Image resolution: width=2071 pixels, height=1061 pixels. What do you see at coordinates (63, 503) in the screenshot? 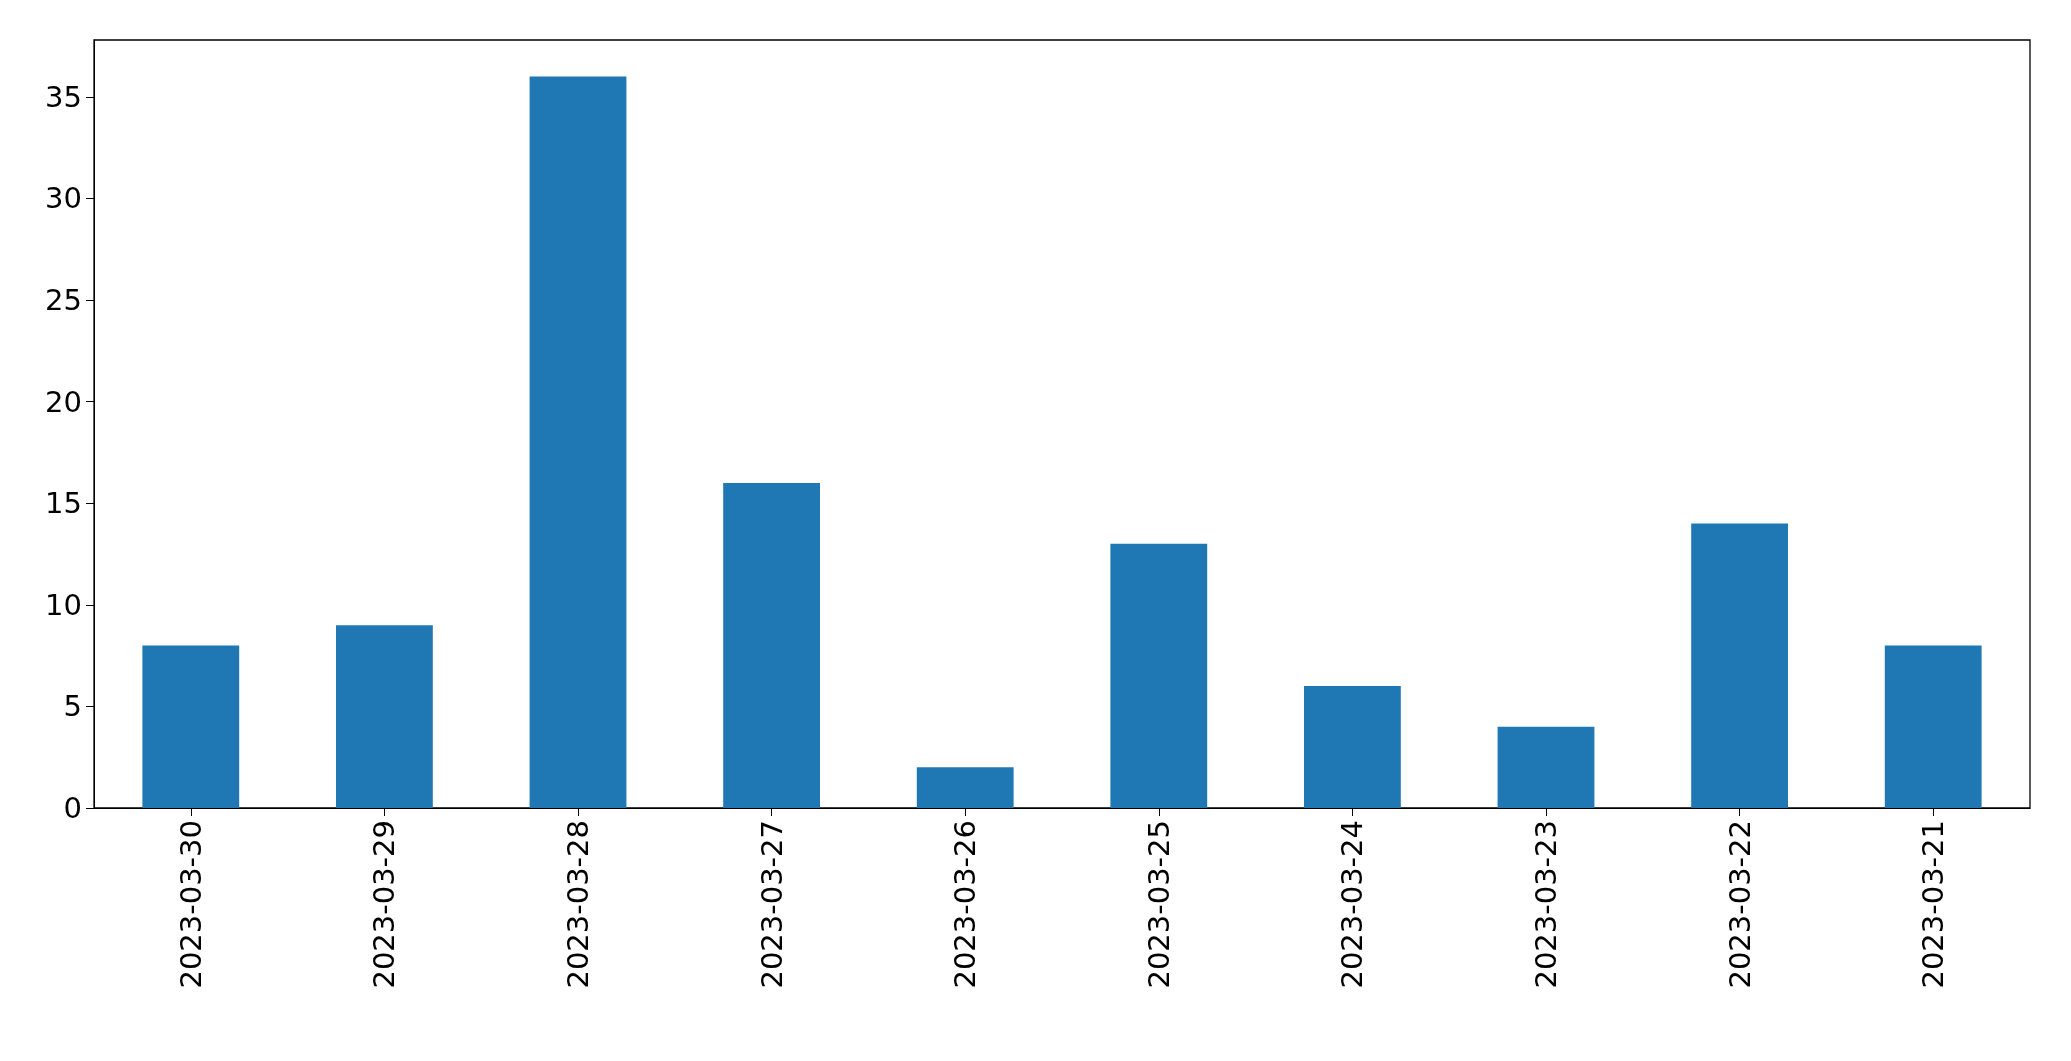
I see `y-tick-label: 15` at bounding box center [63, 503].